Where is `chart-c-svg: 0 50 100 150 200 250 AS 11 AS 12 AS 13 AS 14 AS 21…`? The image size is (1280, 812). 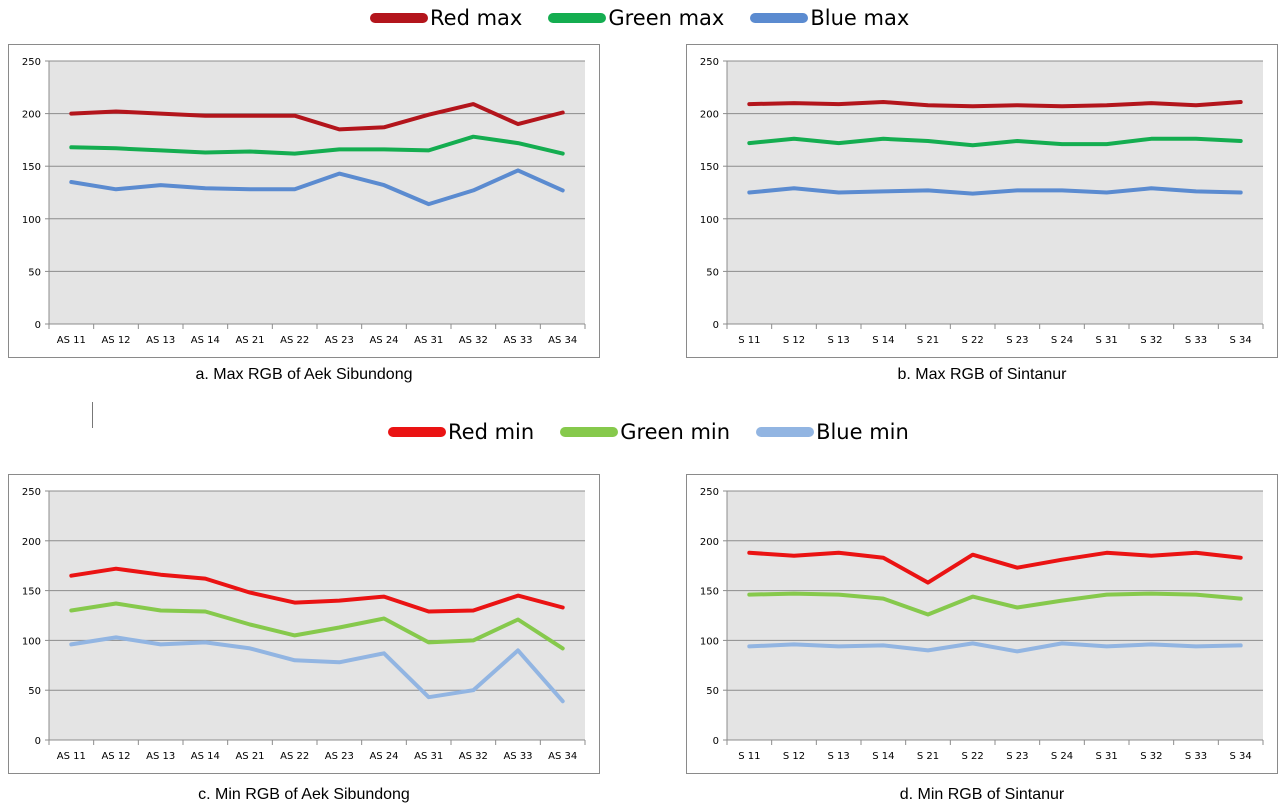 chart-c-svg: 0 50 100 150 200 250 AS 11 AS 12 AS 13 AS 14 AS 21… is located at coordinates (304, 624).